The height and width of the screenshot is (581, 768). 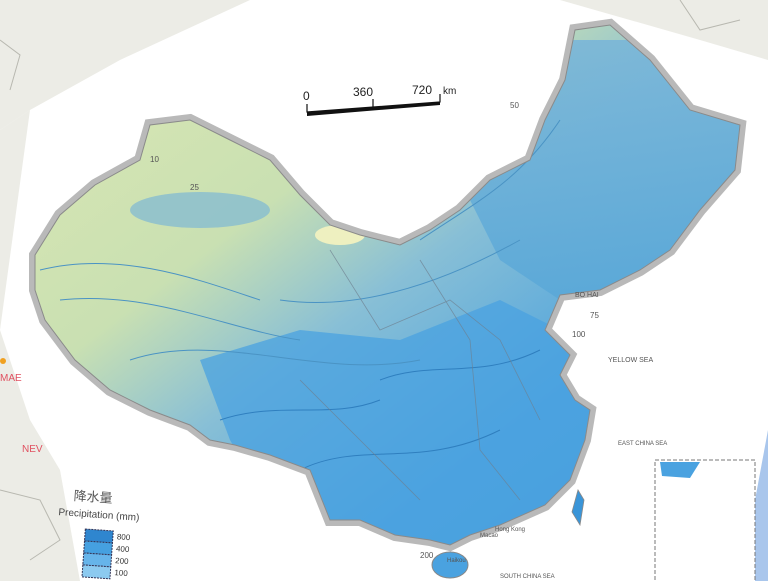 I want to click on east-china-sea-label: EAST CHINA SEA, so click(x=642, y=444).